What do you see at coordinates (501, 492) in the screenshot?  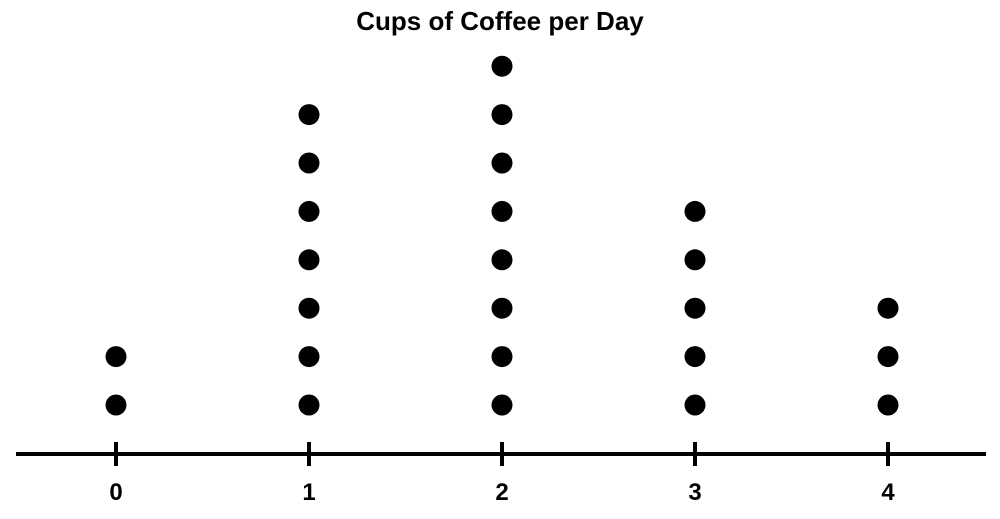 I see `x-tick-label-2: 2` at bounding box center [501, 492].